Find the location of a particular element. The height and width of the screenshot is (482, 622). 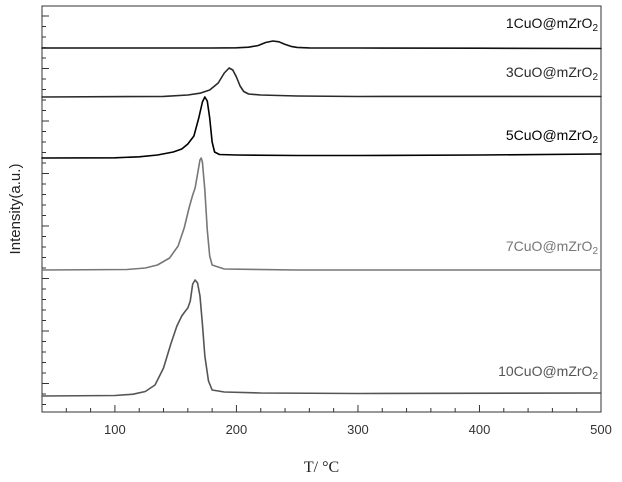

series-label-3: 5CuO@mZrO2 is located at coordinates (552, 136).